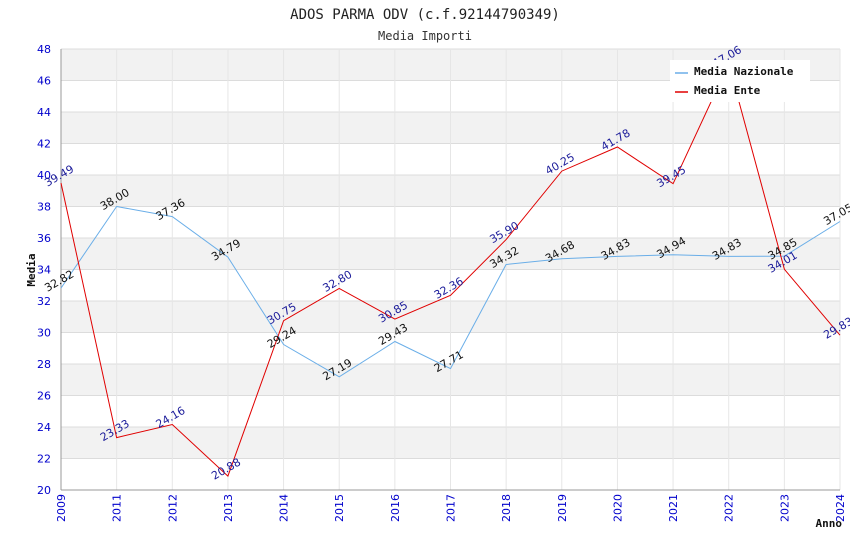 The image size is (850, 550). Describe the element at coordinates (228, 508) in the screenshot. I see `x-tick-label: 2013` at that location.